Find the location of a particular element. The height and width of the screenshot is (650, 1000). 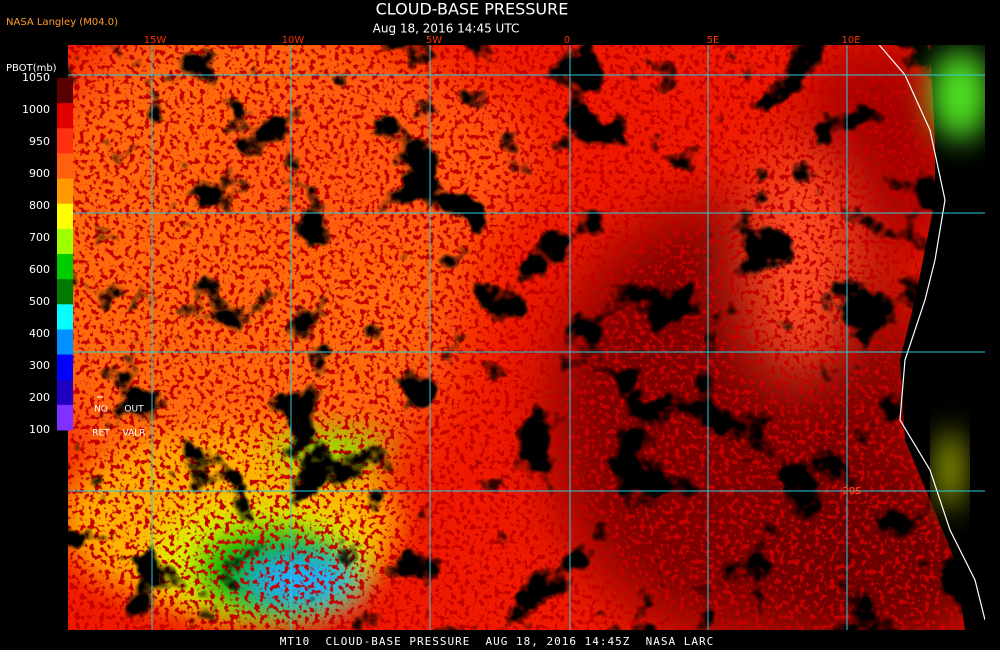

longitude-label: 15W is located at coordinates (155, 40).